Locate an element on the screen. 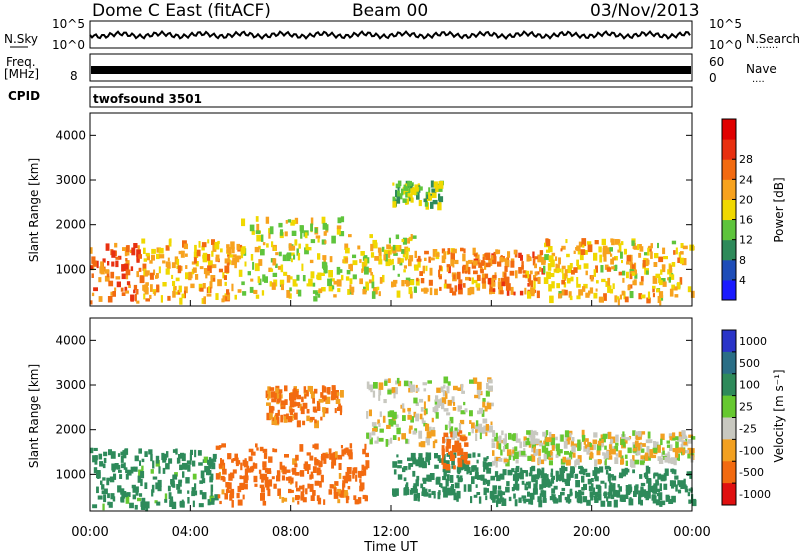 This screenshot has height=554, width=800. colorbar-tick-label: 25 is located at coordinates (746, 407).